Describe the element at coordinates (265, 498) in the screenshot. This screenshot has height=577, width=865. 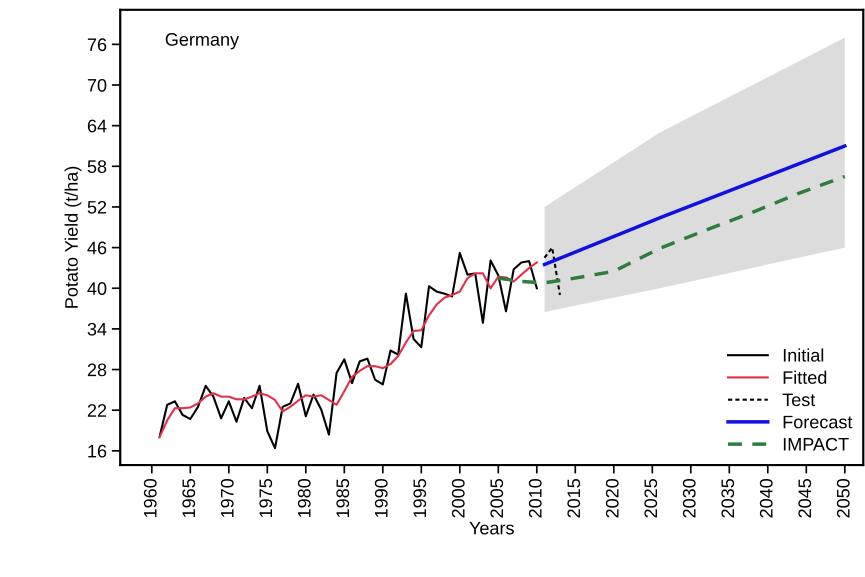
I see `x-tick-label: 1975` at that location.